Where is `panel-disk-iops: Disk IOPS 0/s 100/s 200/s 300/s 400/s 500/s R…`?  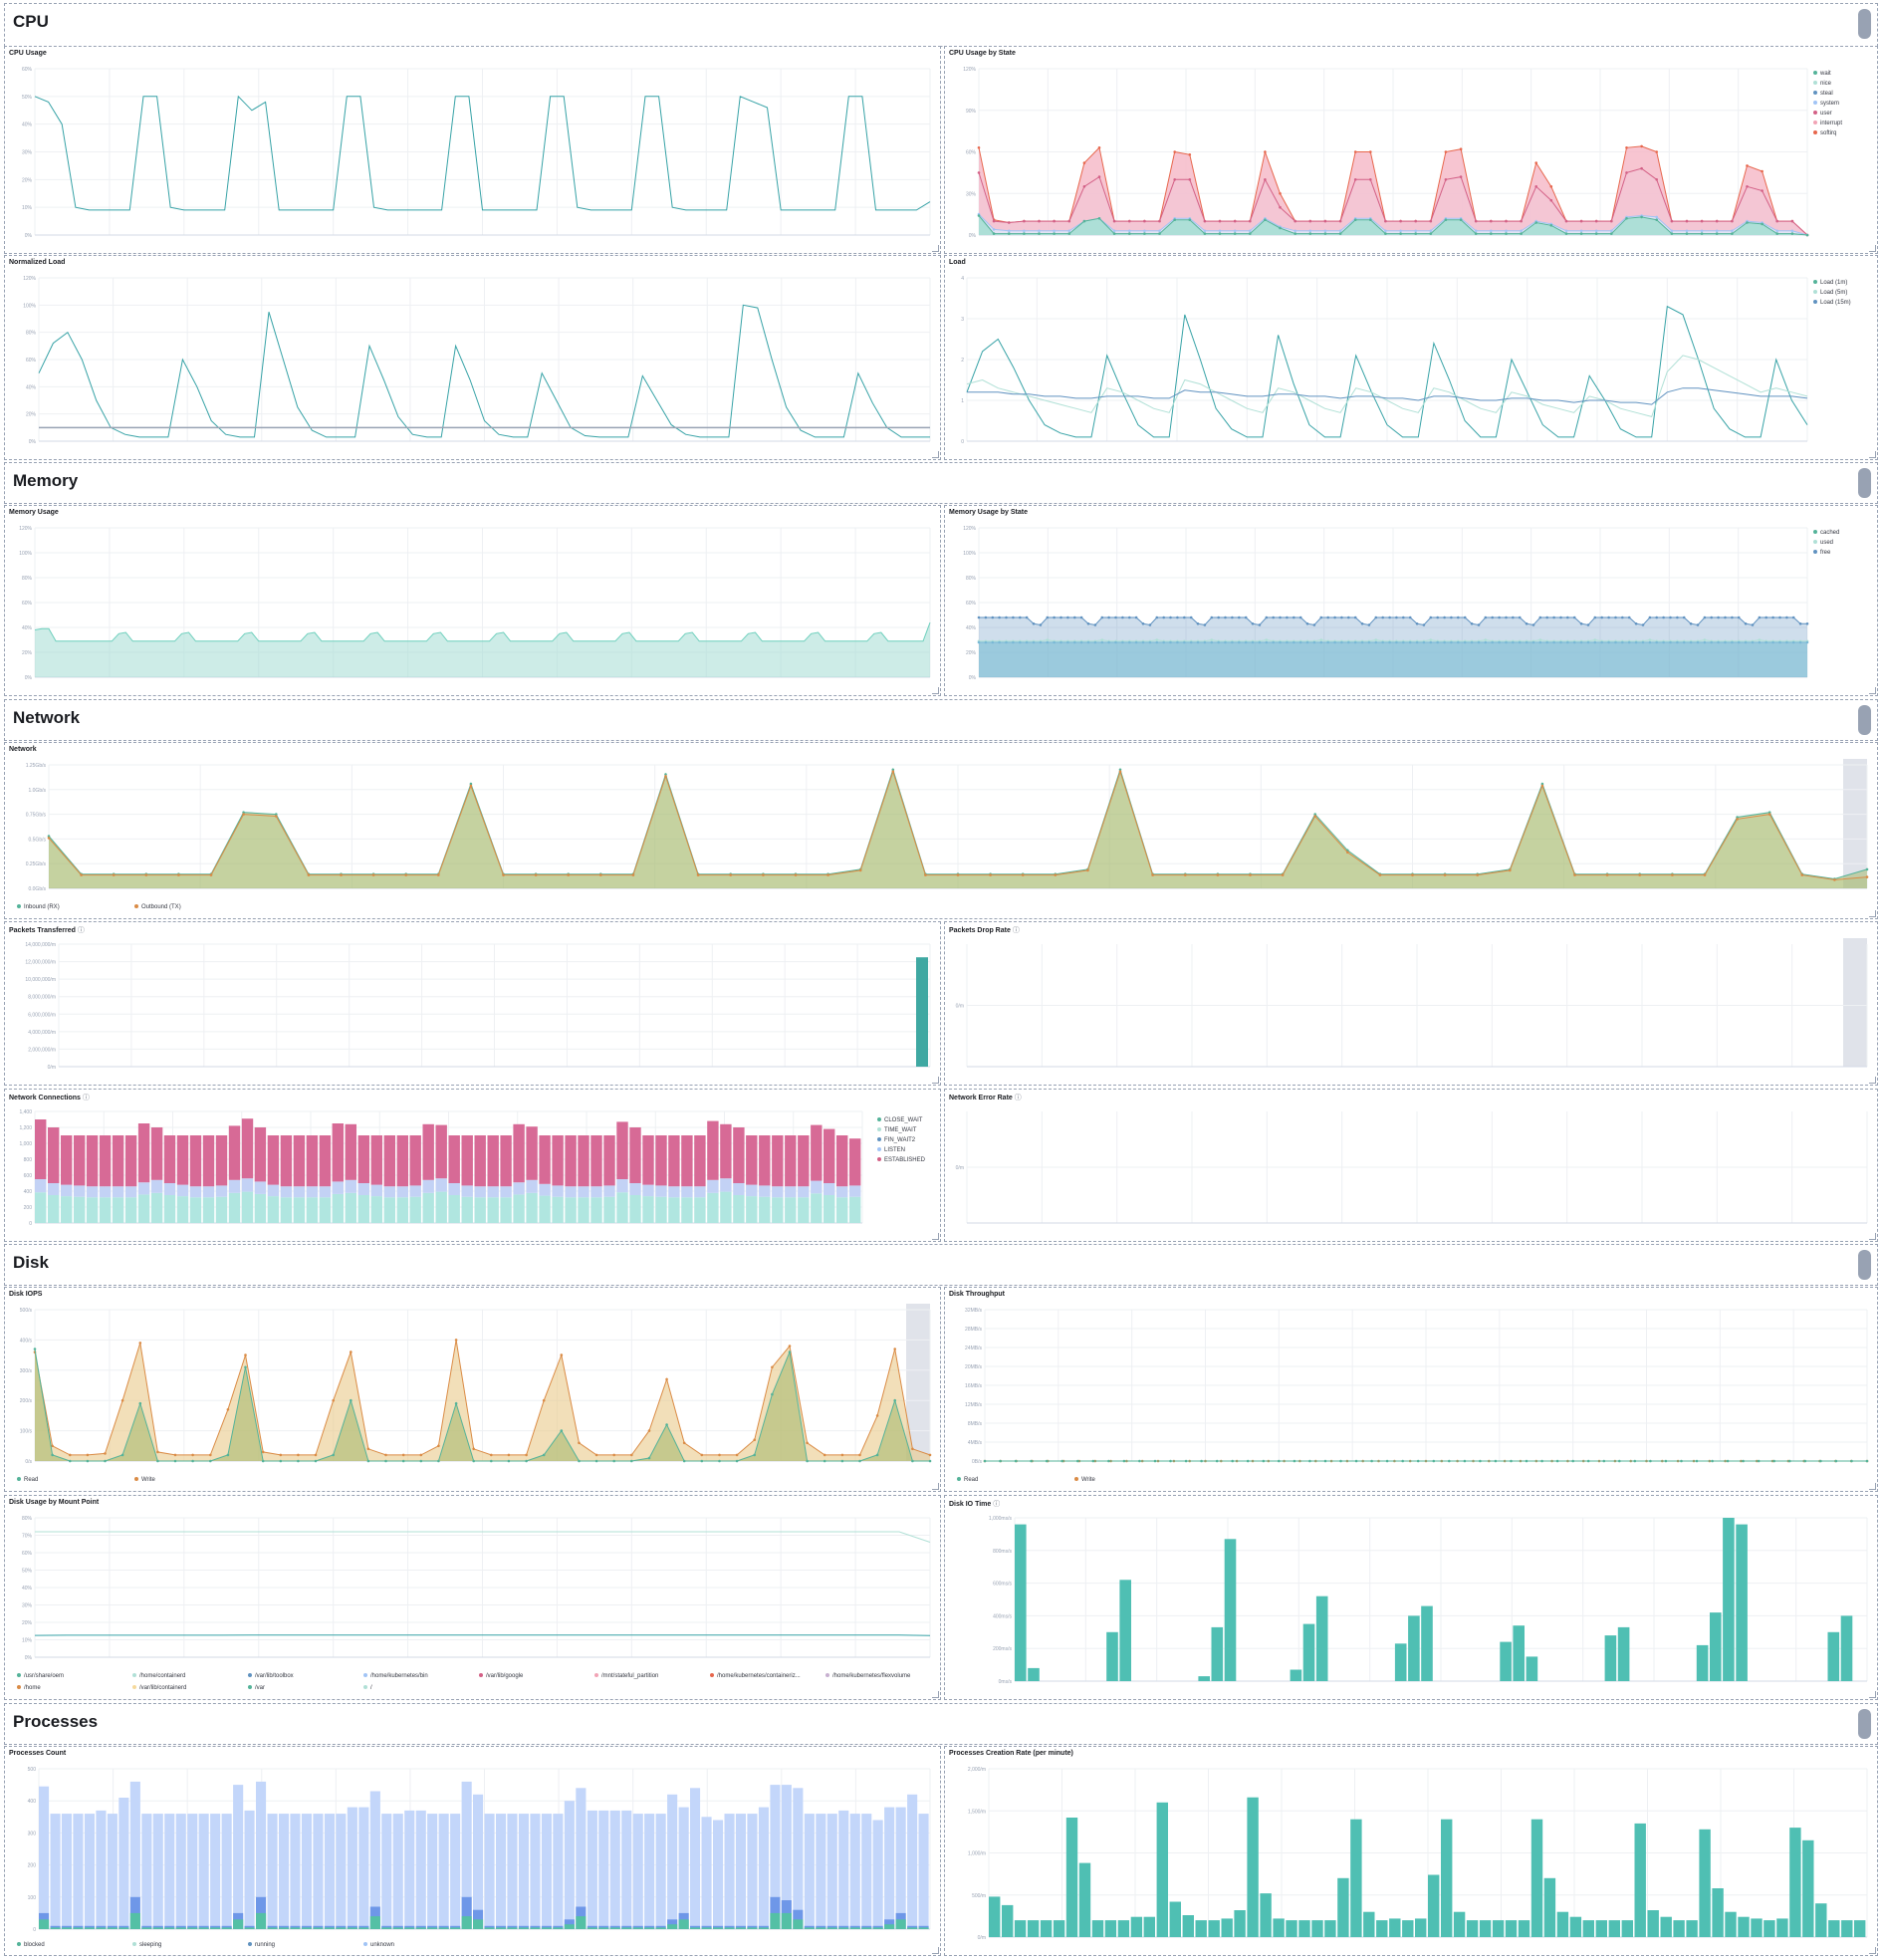
panel-disk-iops: Disk IOPS 0/s 100/s 200/s 300/s 400/s 500/s R… is located at coordinates (472, 1389).